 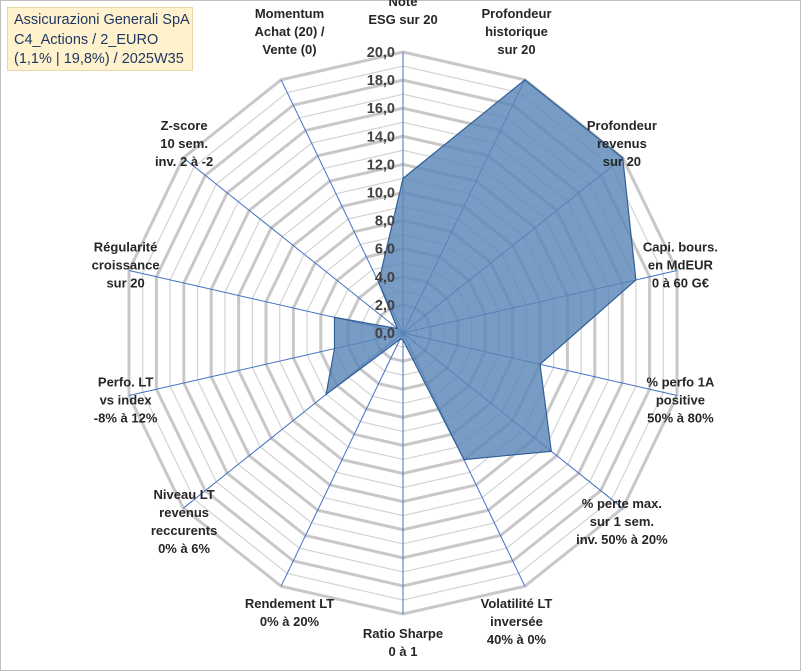 I want to click on category-label: Ratio Sharpe 0 à 1, so click(x=403, y=642).